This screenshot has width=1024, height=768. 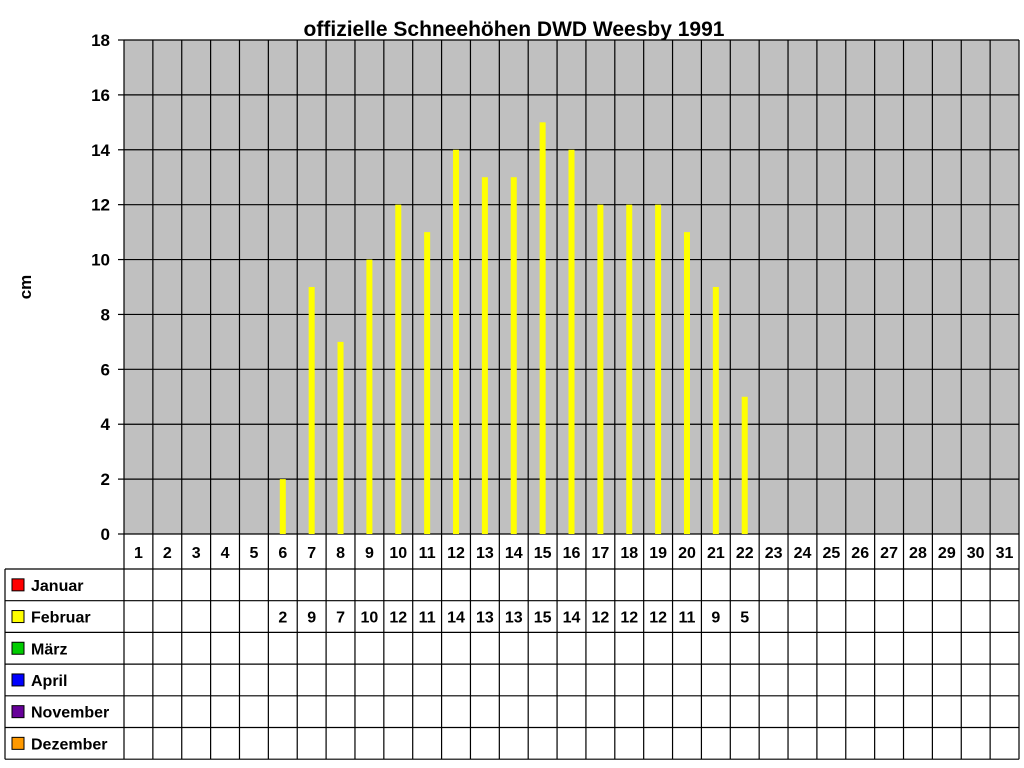 I want to click on x-tick-label: 30, so click(x=976, y=553).